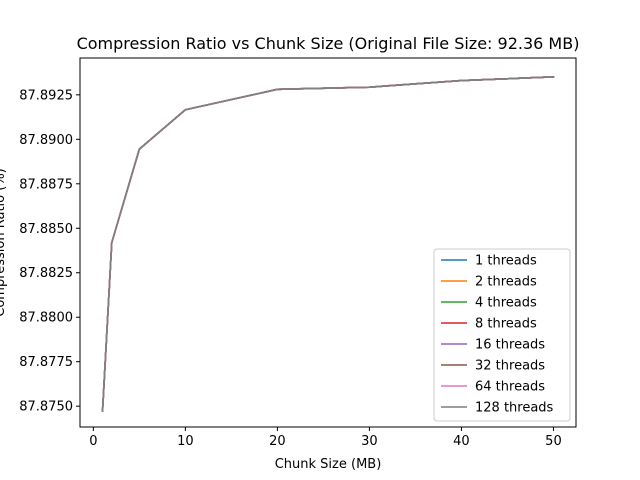 The width and height of the screenshot is (640, 480). I want to click on x-tick-label: 0, so click(93, 441).